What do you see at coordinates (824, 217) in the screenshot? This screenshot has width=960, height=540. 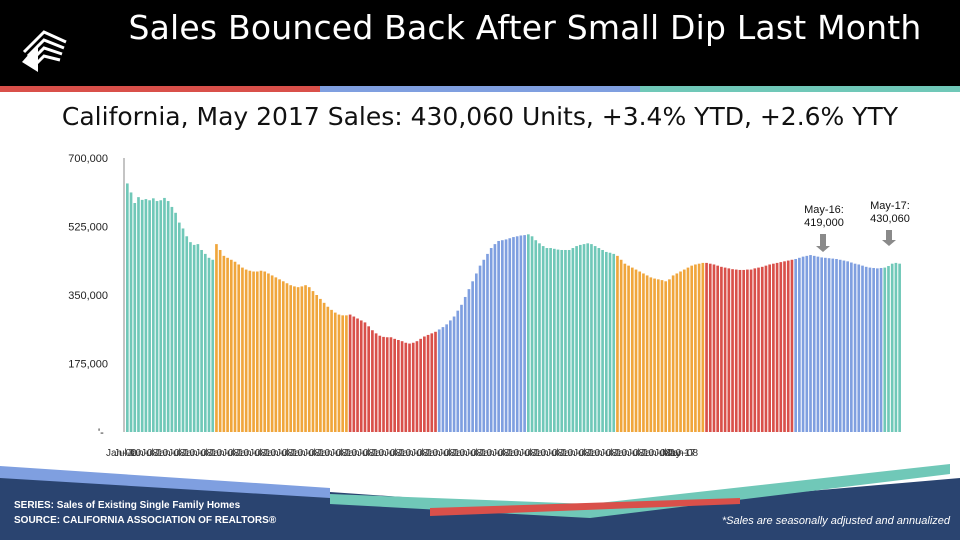 I see `annotation-may16: May-16: 419,000` at bounding box center [824, 217].